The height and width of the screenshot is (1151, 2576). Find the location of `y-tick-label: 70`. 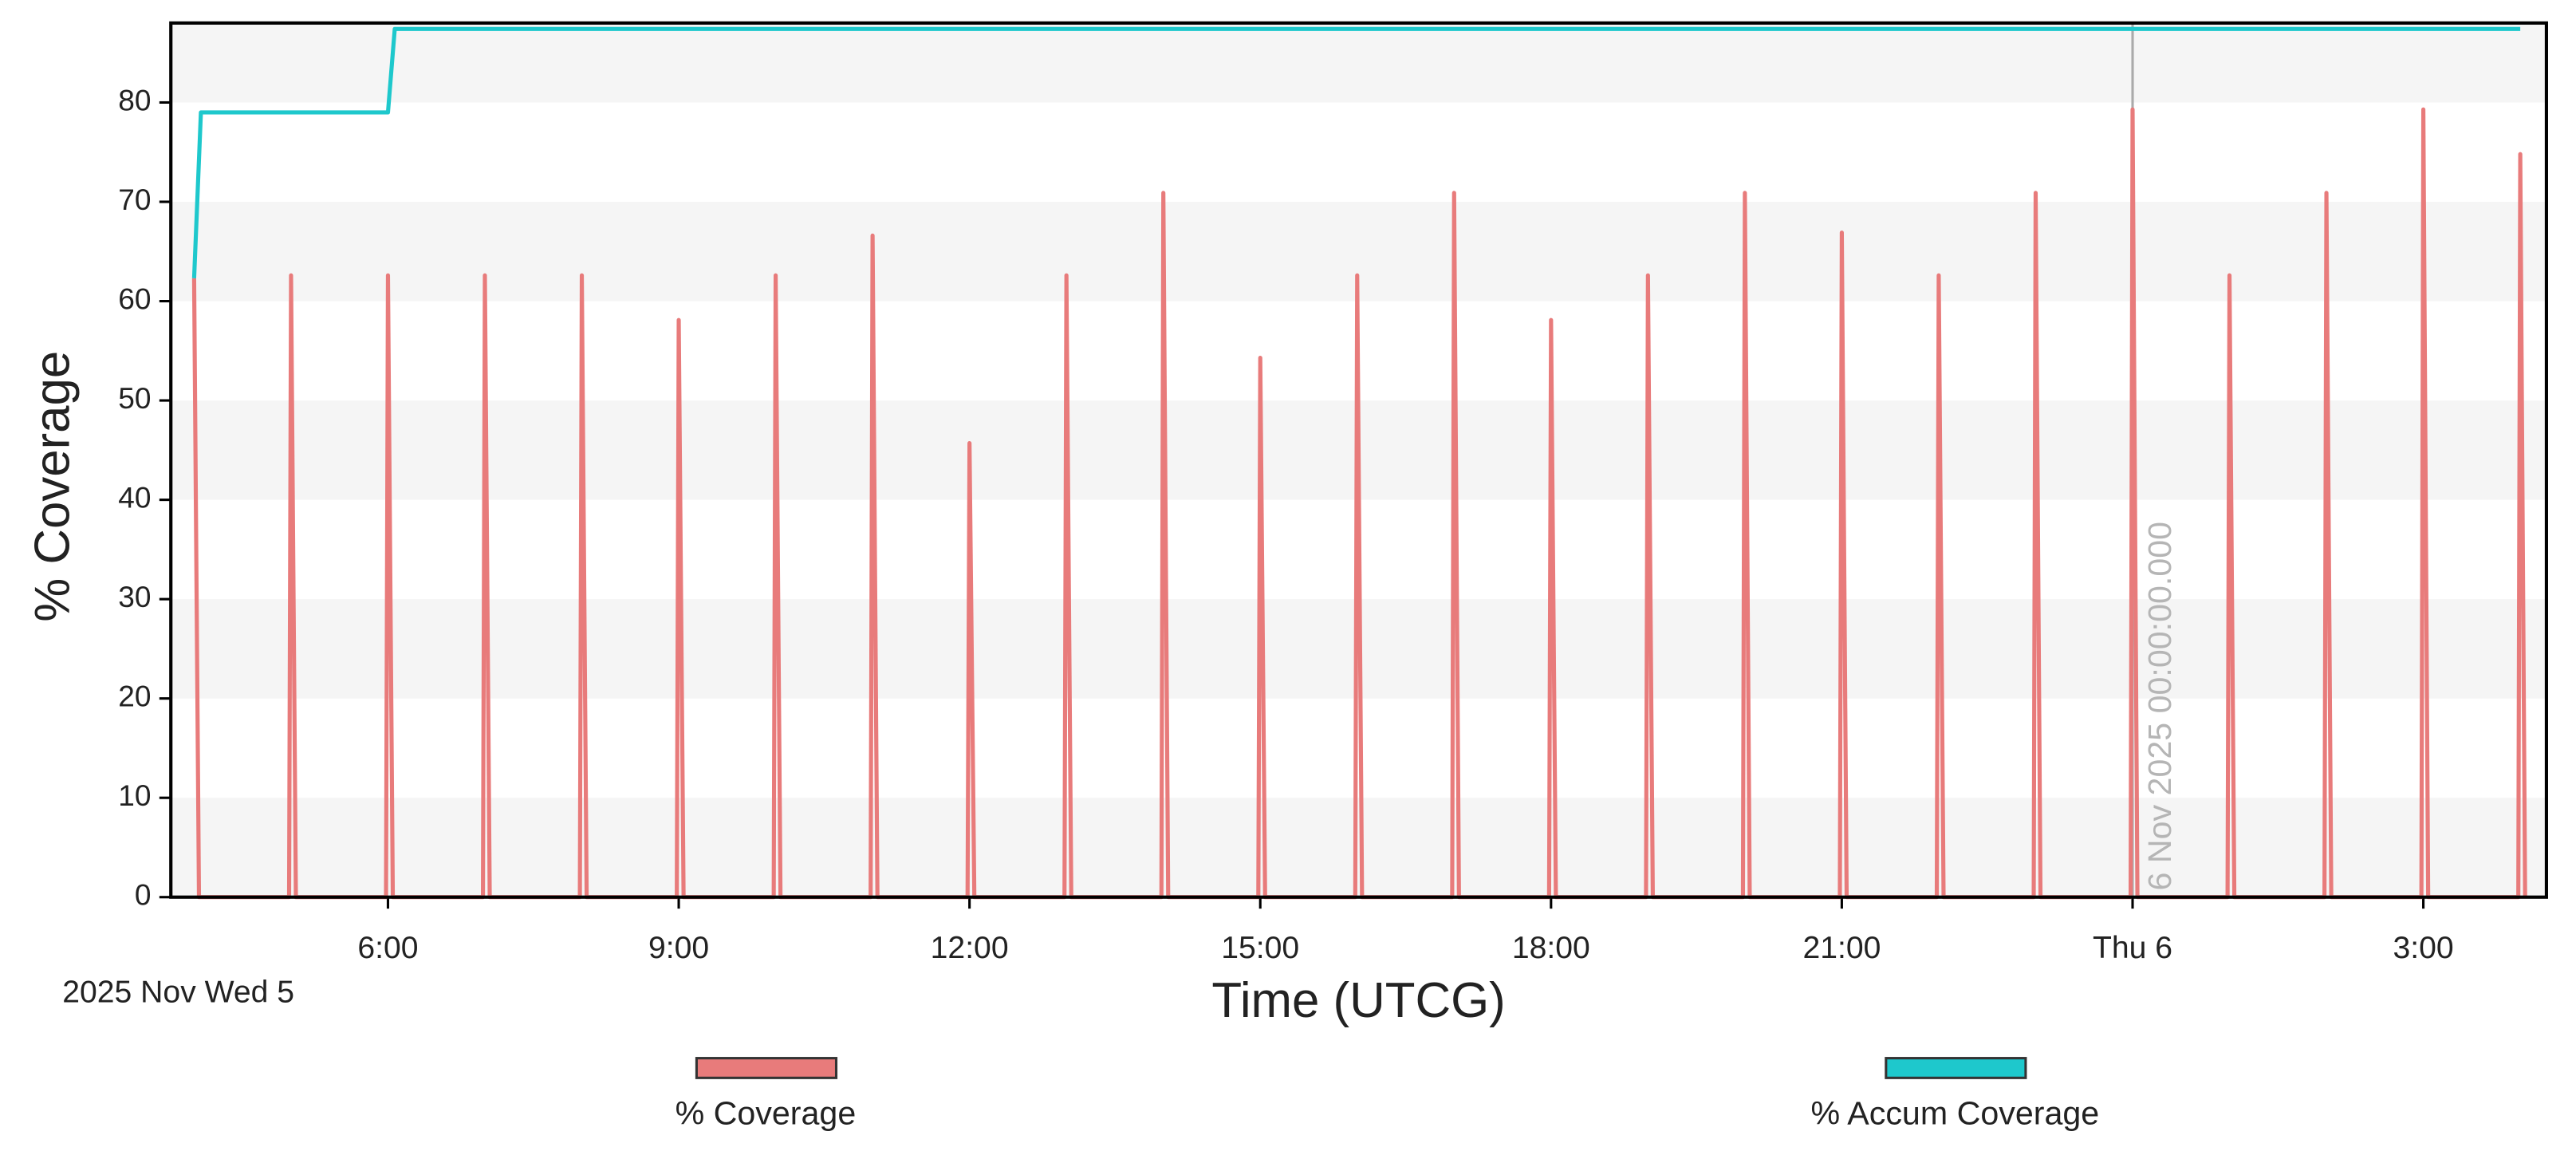

y-tick-label: 70 is located at coordinates (134, 199).